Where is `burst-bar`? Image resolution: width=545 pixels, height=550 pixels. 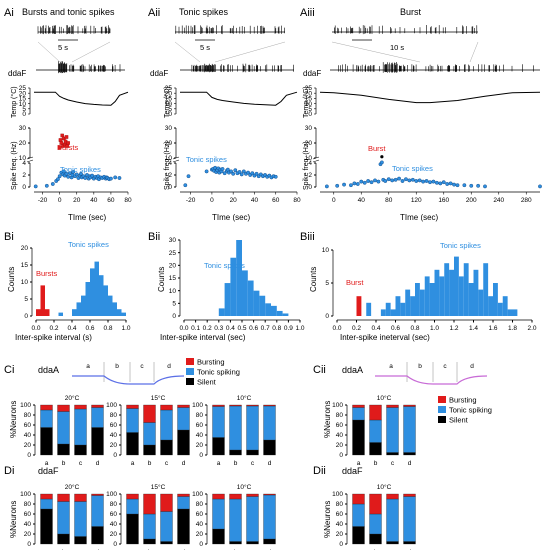
burst-bar is located at coordinates (42, 300).